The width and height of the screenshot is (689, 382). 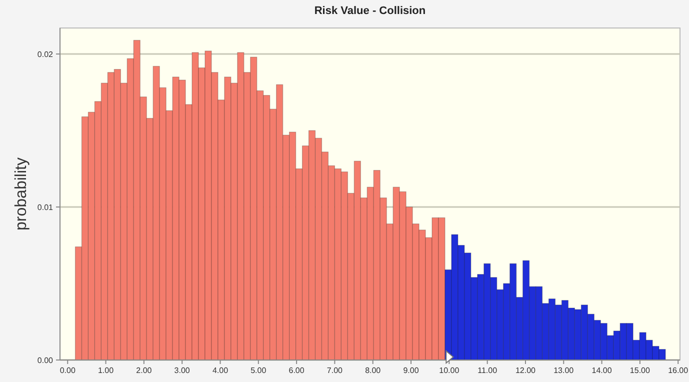 What do you see at coordinates (182, 370) in the screenshot?
I see `x-tick-label: 3.00` at bounding box center [182, 370].